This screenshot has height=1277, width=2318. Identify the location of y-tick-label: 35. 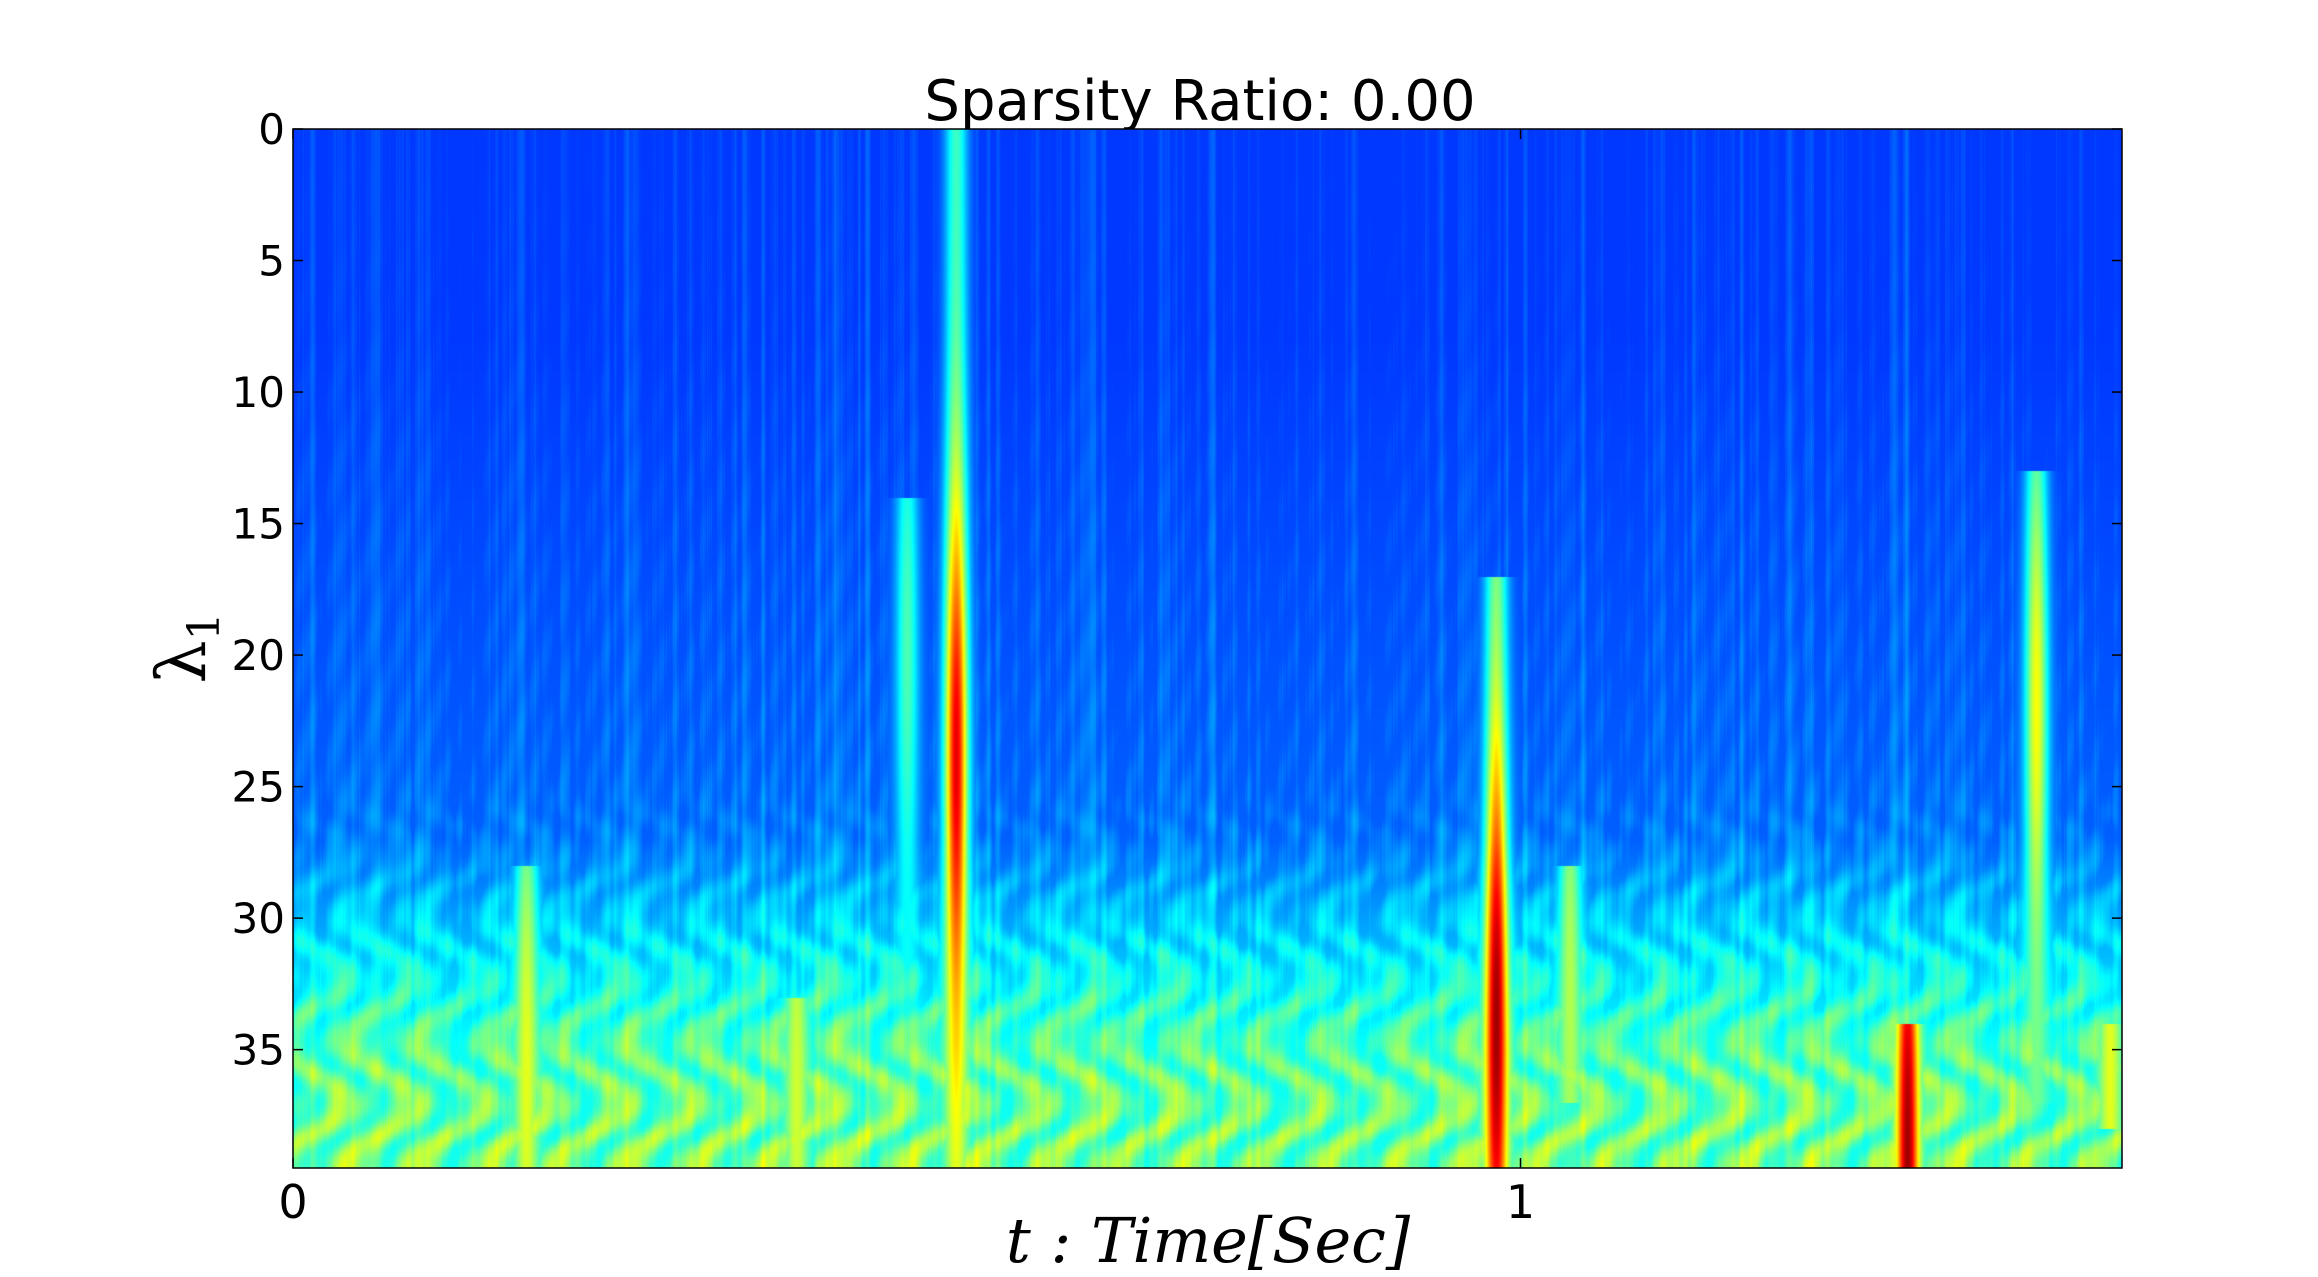
(258, 1050).